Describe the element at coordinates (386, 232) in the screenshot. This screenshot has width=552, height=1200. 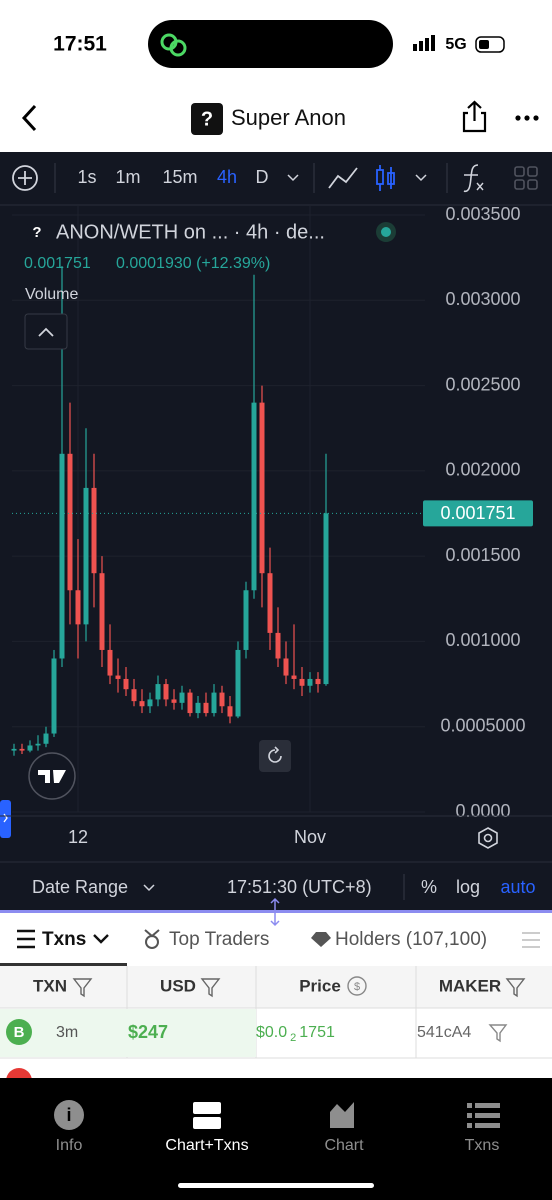
I see `status-dot` at that location.